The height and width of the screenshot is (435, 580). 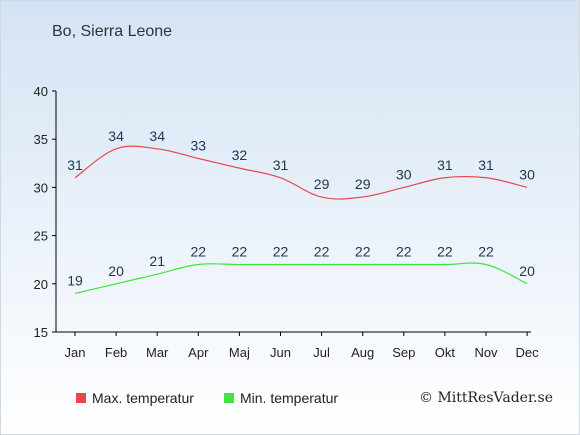 I want to click on legend-max-label: Max. temperatur, so click(x=143, y=398).